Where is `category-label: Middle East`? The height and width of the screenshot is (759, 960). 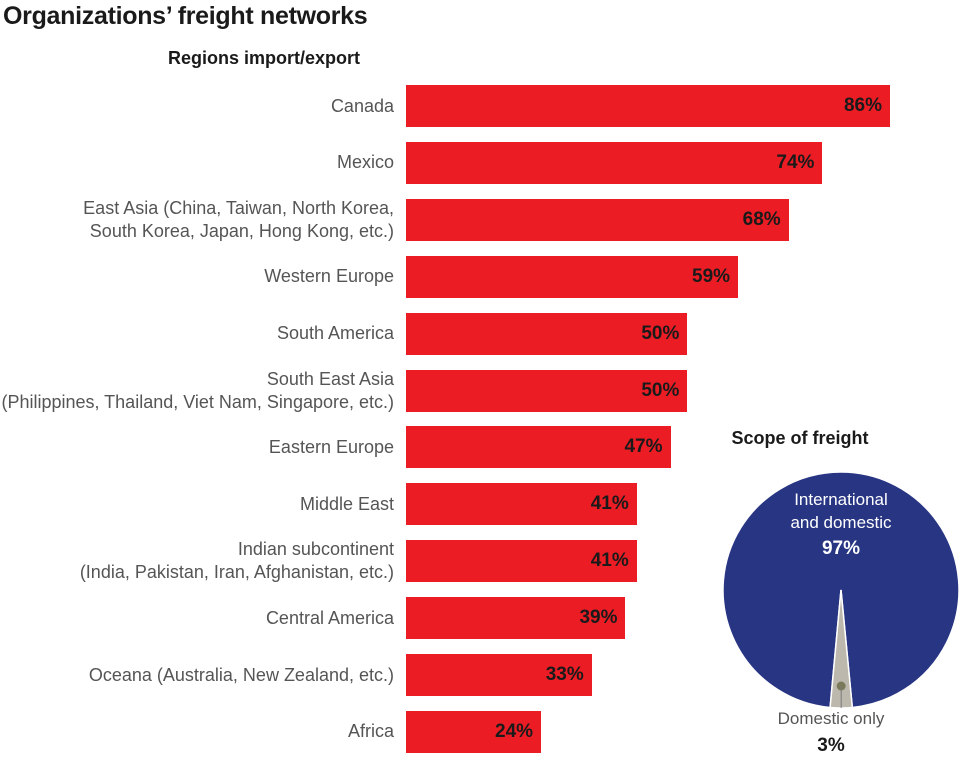 category-label: Middle East is located at coordinates (346, 503).